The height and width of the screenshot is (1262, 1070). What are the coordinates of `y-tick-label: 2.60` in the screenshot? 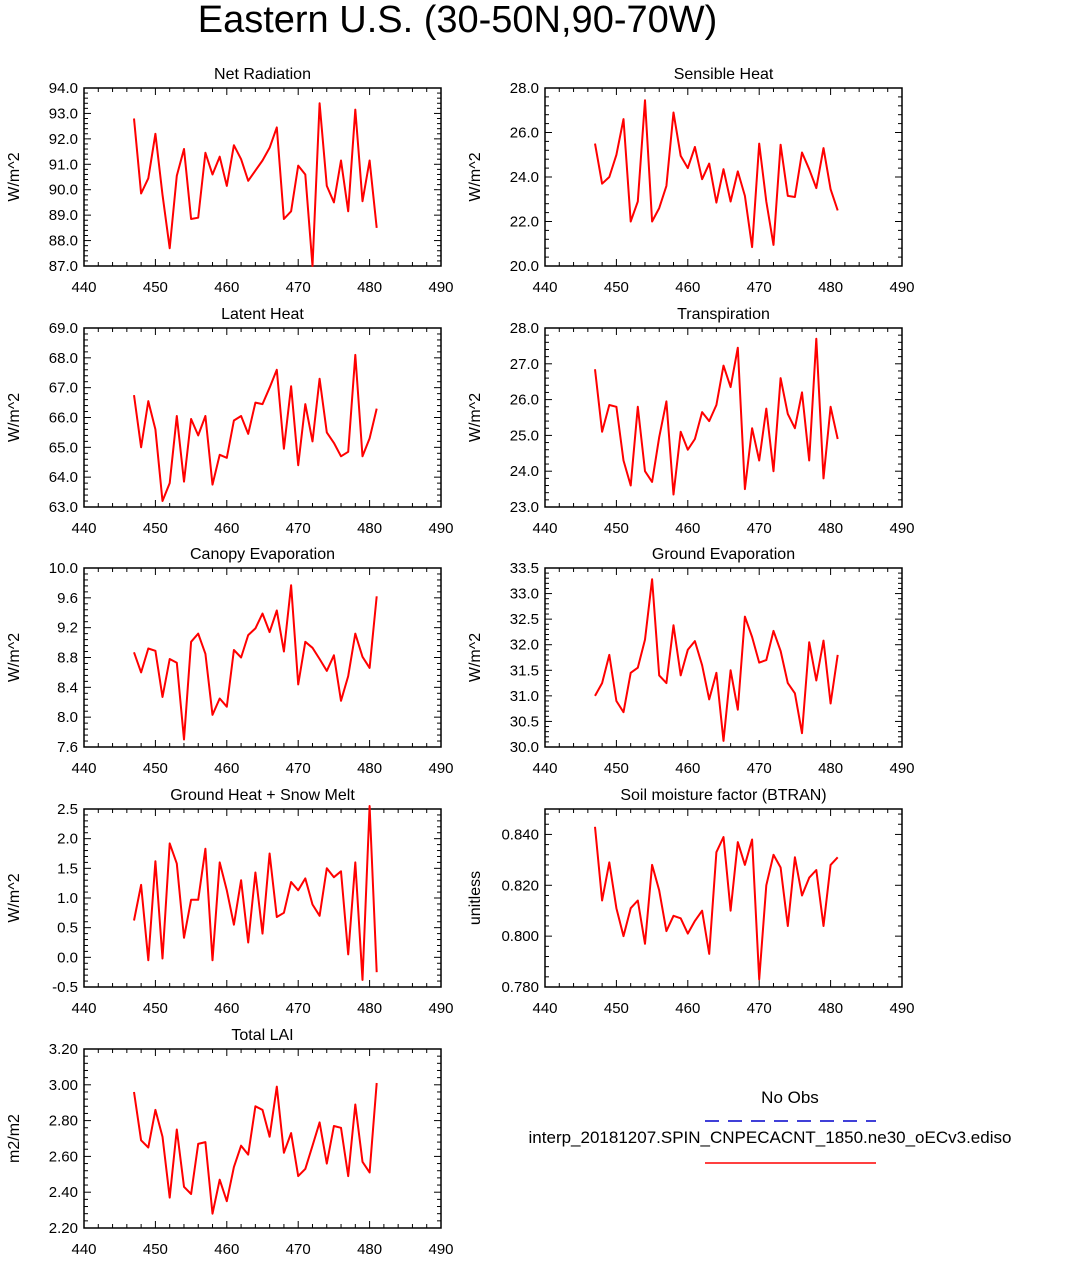 It's located at (63, 1156).